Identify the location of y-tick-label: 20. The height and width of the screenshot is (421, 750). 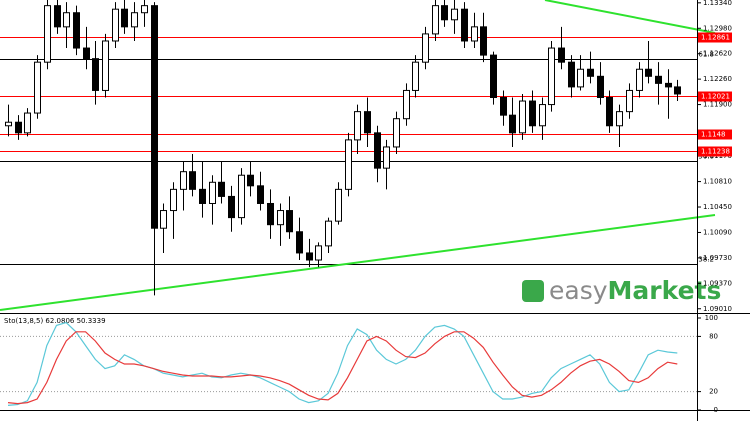
(713, 392).